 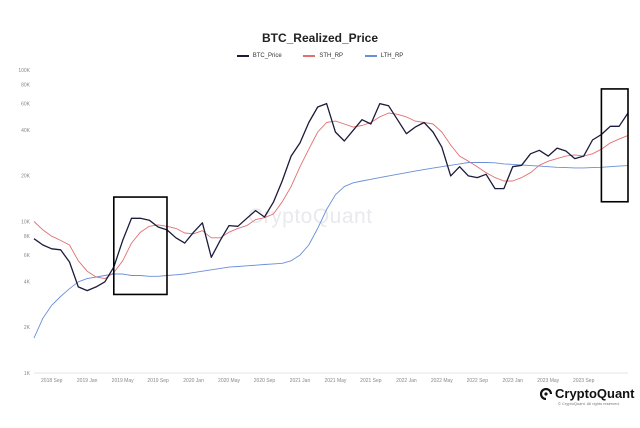 What do you see at coordinates (26, 131) in the screenshot?
I see `y-tick-label: 40K` at bounding box center [26, 131].